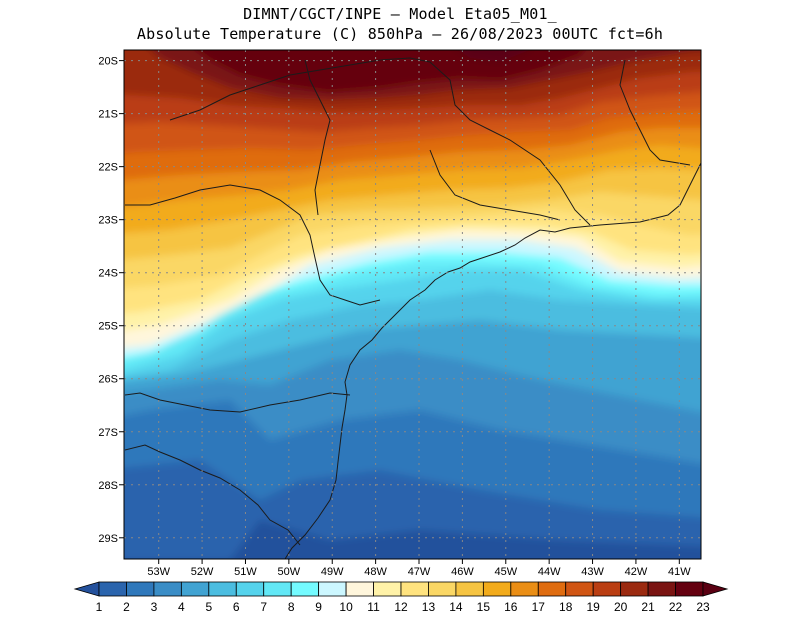  I want to click on colorbar-label: 8, so click(291, 607).